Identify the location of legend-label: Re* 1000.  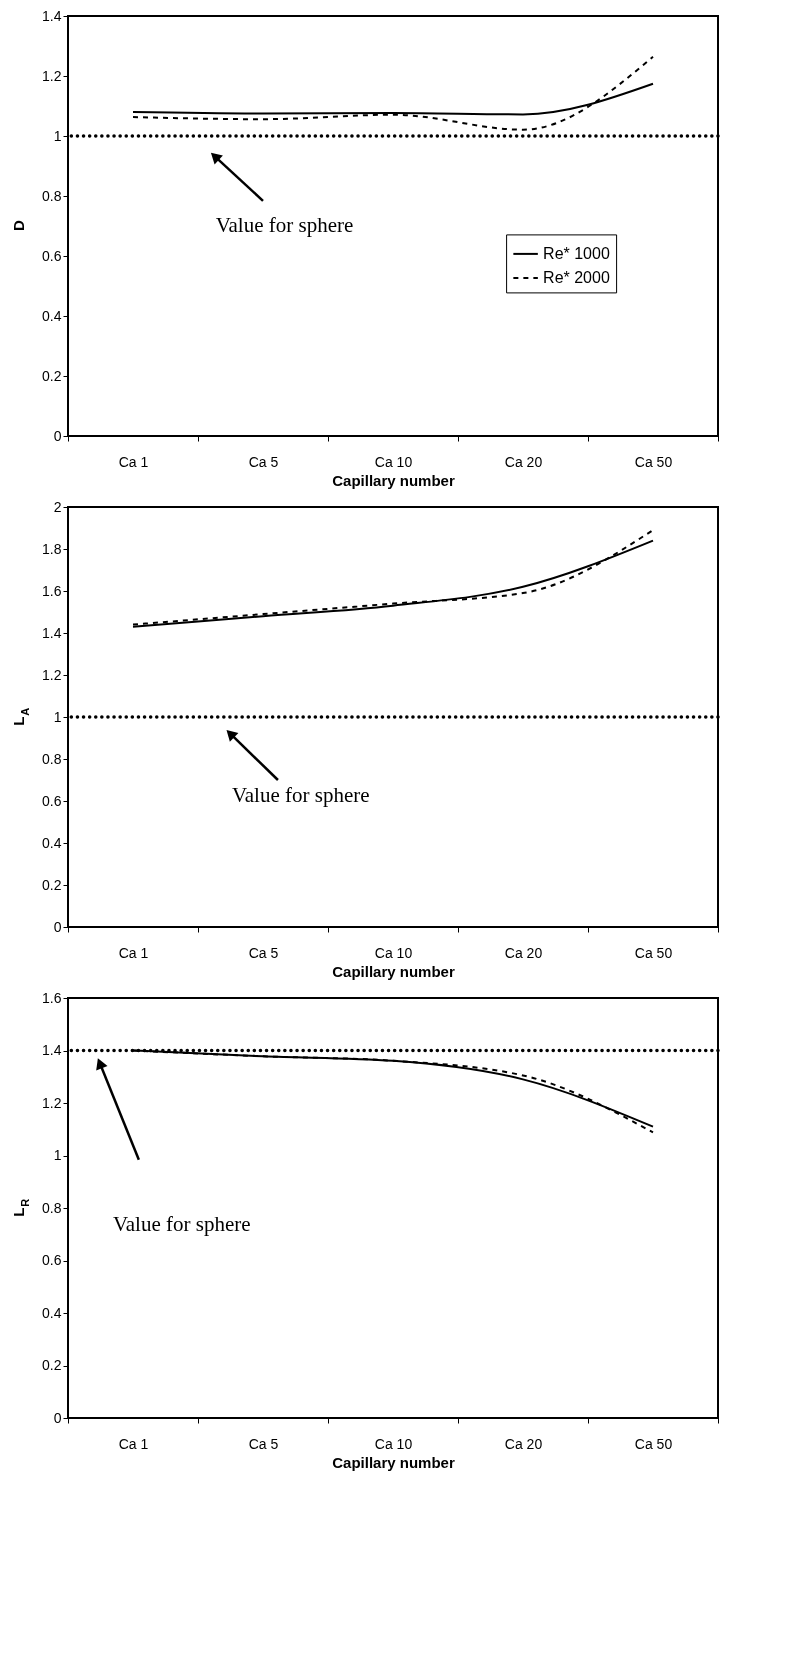
(576, 253).